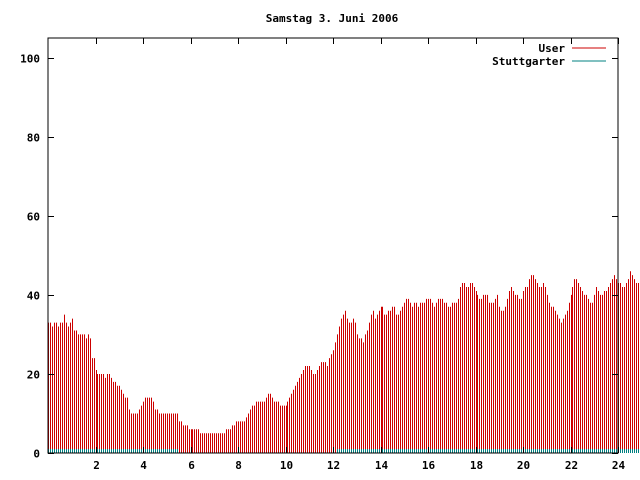 The width and height of the screenshot is (640, 480). What do you see at coordinates (619, 465) in the screenshot?
I see `x-tick-label: 24` at bounding box center [619, 465].